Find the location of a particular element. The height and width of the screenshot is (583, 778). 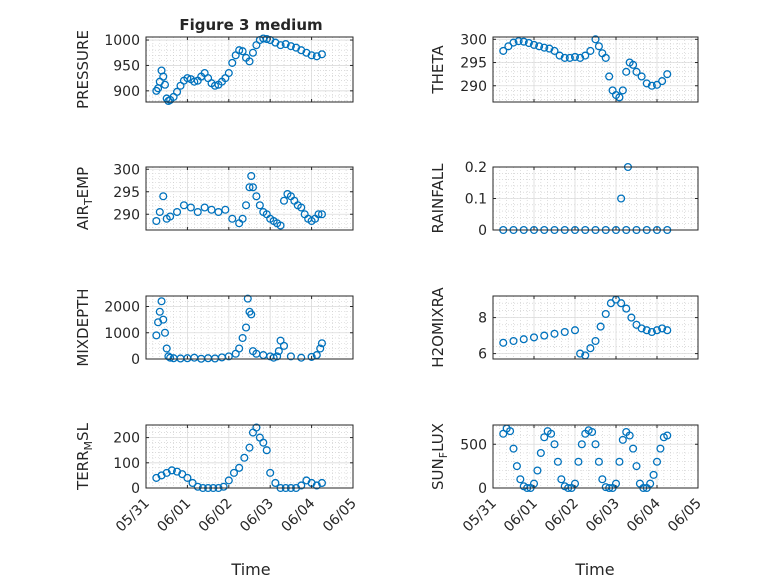

y-axis-label: PRESSURE is located at coordinates (83, 69).